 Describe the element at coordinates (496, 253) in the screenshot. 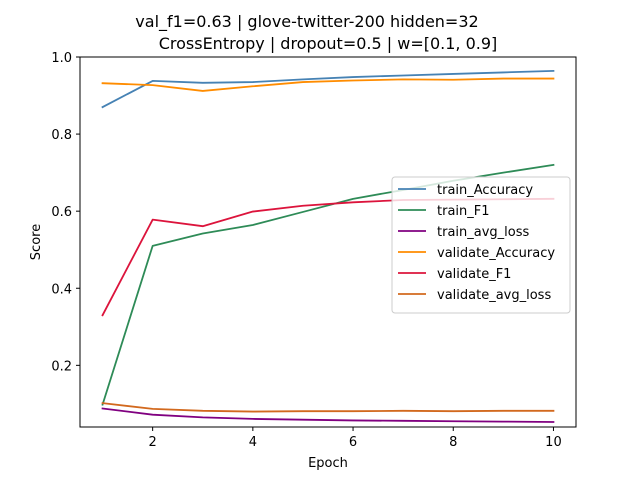

I see `legend-label-validate-Accuracy: validate_Accuracy` at that location.